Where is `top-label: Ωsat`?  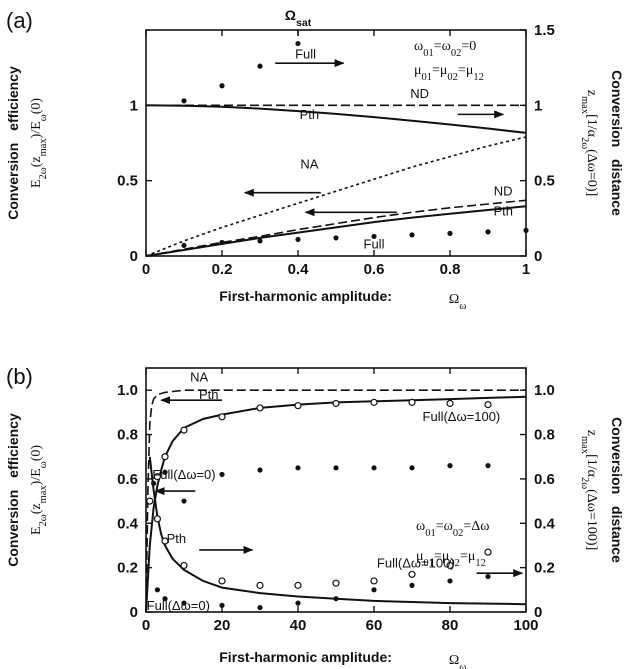
top-label: Ωsat is located at coordinates (298, 18).